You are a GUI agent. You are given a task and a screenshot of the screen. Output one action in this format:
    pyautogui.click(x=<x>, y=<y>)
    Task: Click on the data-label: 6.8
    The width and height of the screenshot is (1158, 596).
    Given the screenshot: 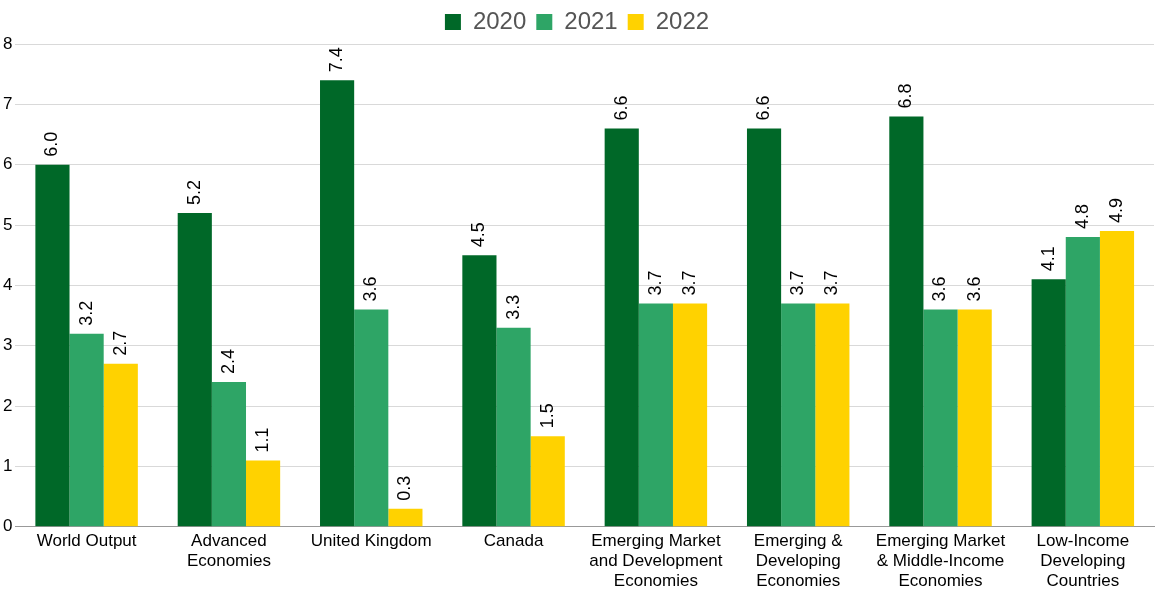 What is the action you would take?
    pyautogui.click(x=905, y=96)
    